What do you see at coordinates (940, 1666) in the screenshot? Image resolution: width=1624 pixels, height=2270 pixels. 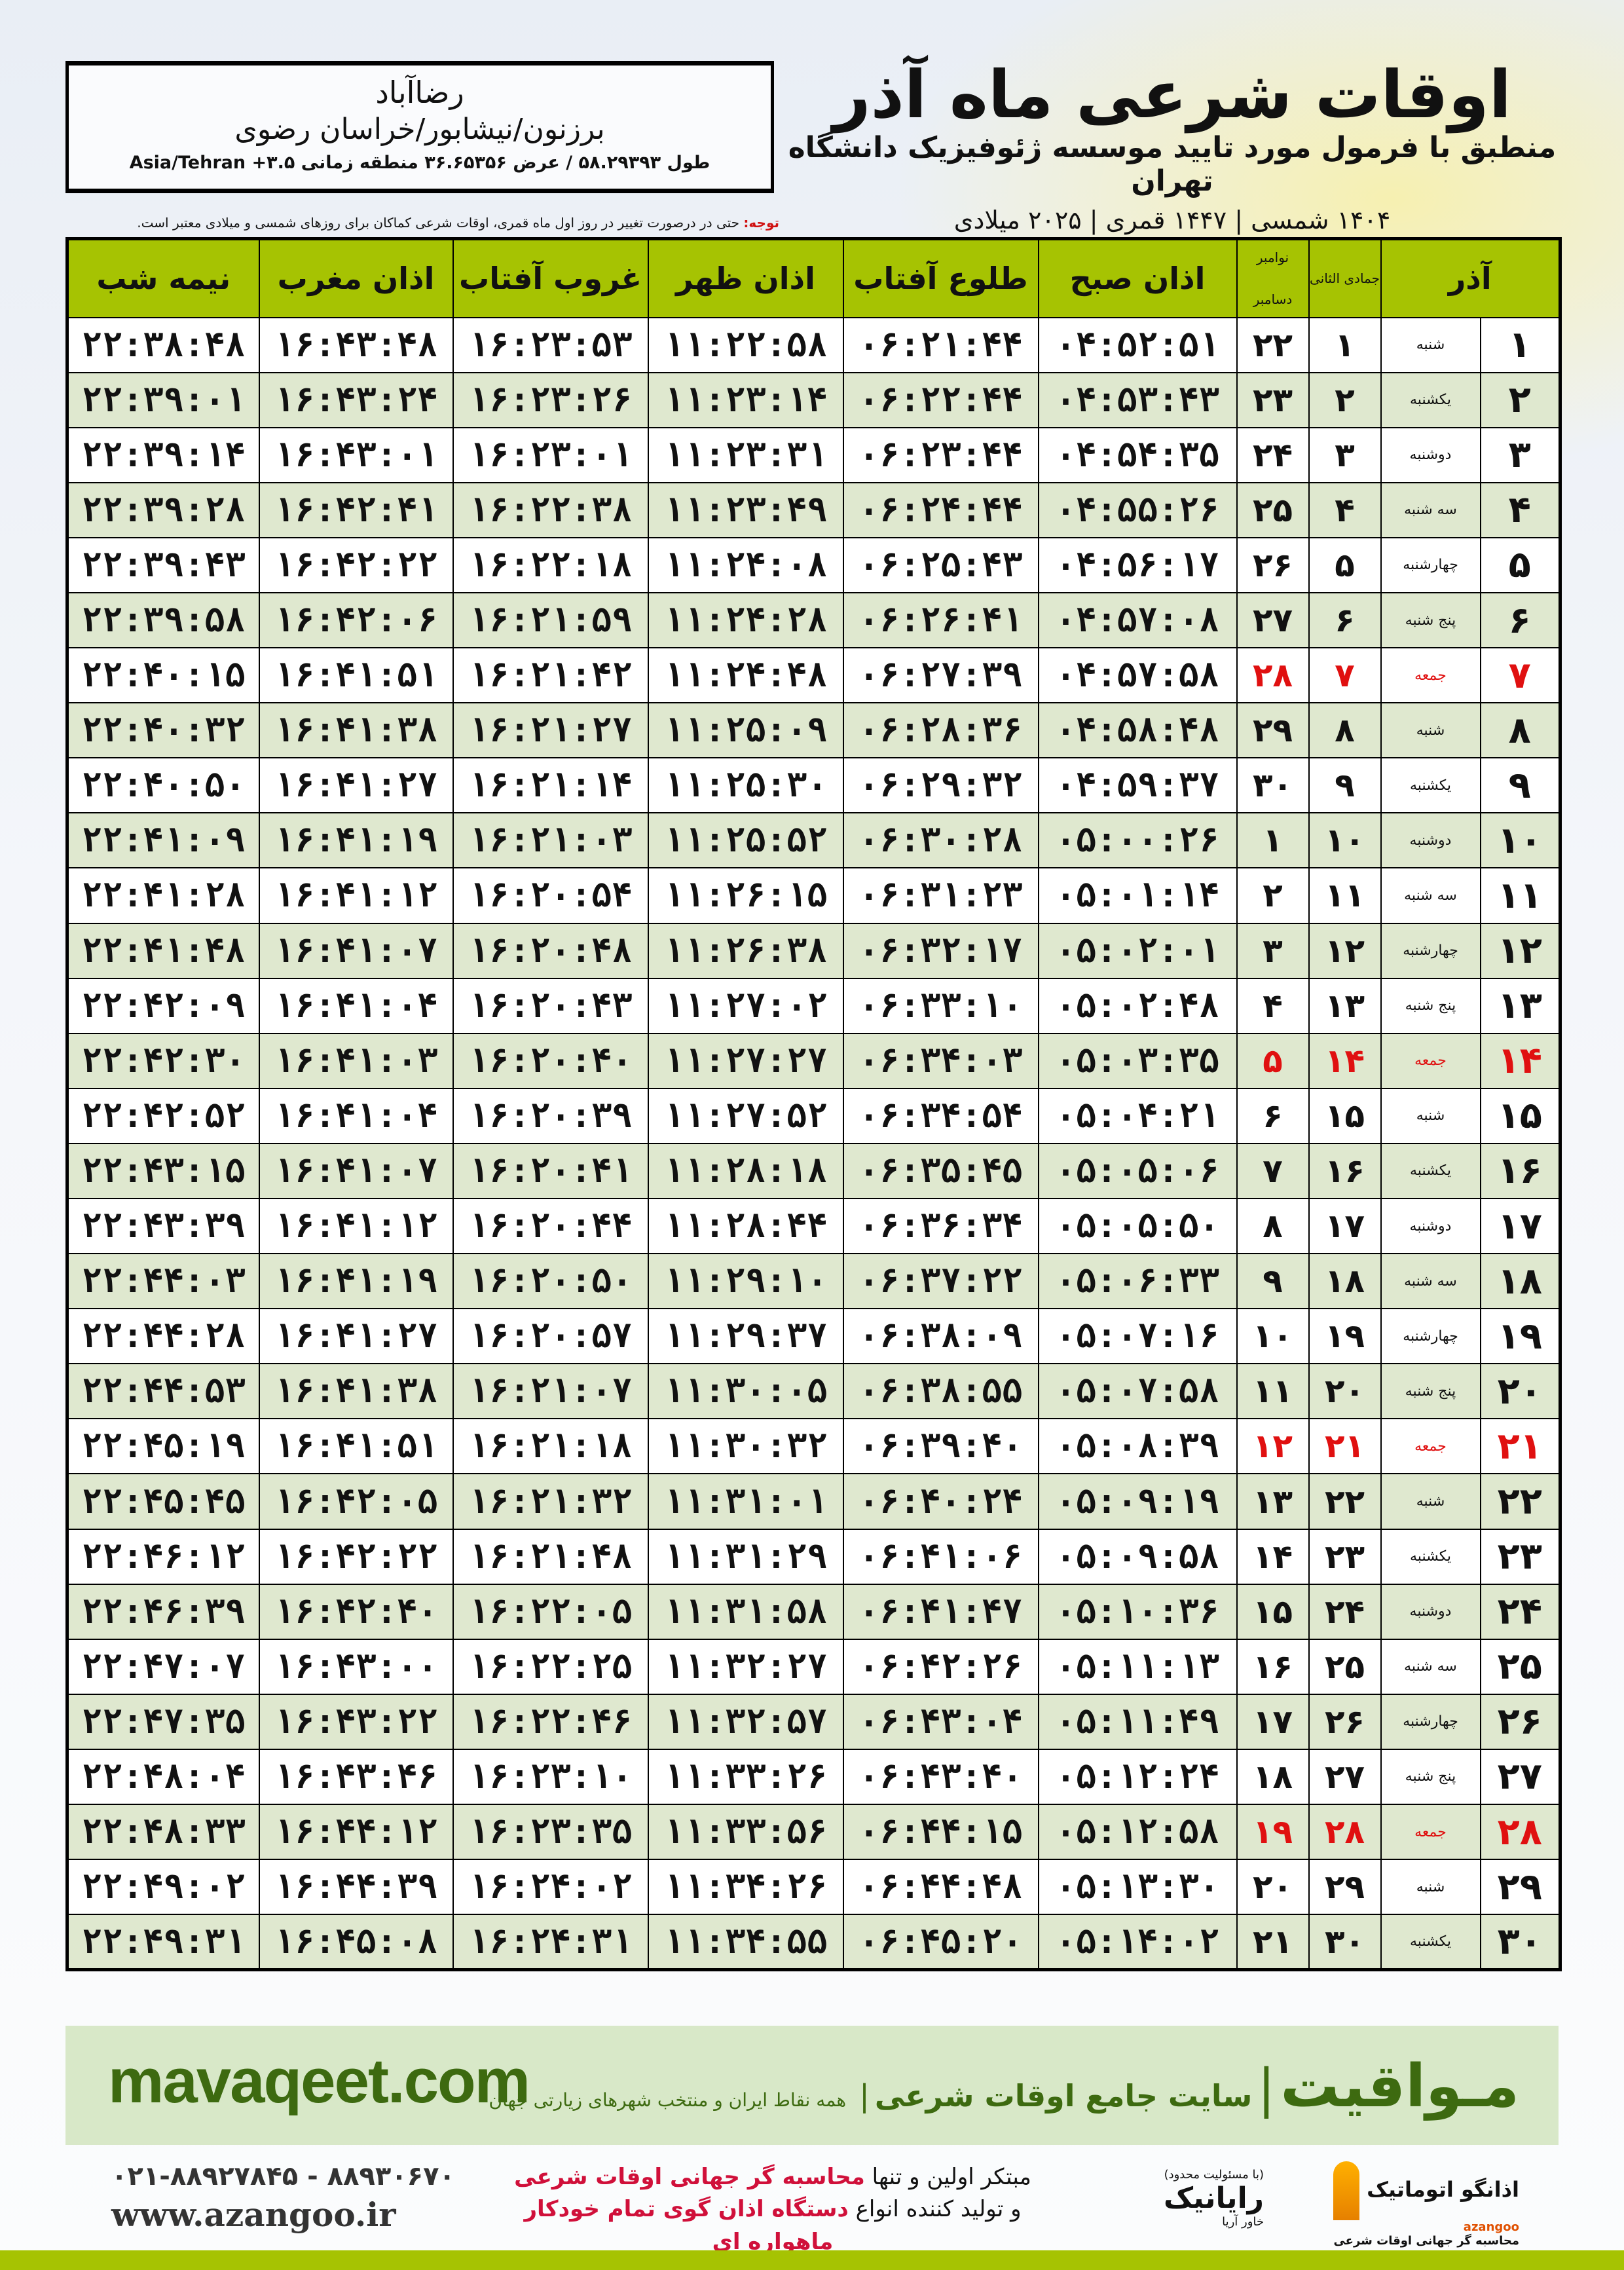 I see `tolu-time: ۰۶:۴۲:۲۶` at bounding box center [940, 1666].